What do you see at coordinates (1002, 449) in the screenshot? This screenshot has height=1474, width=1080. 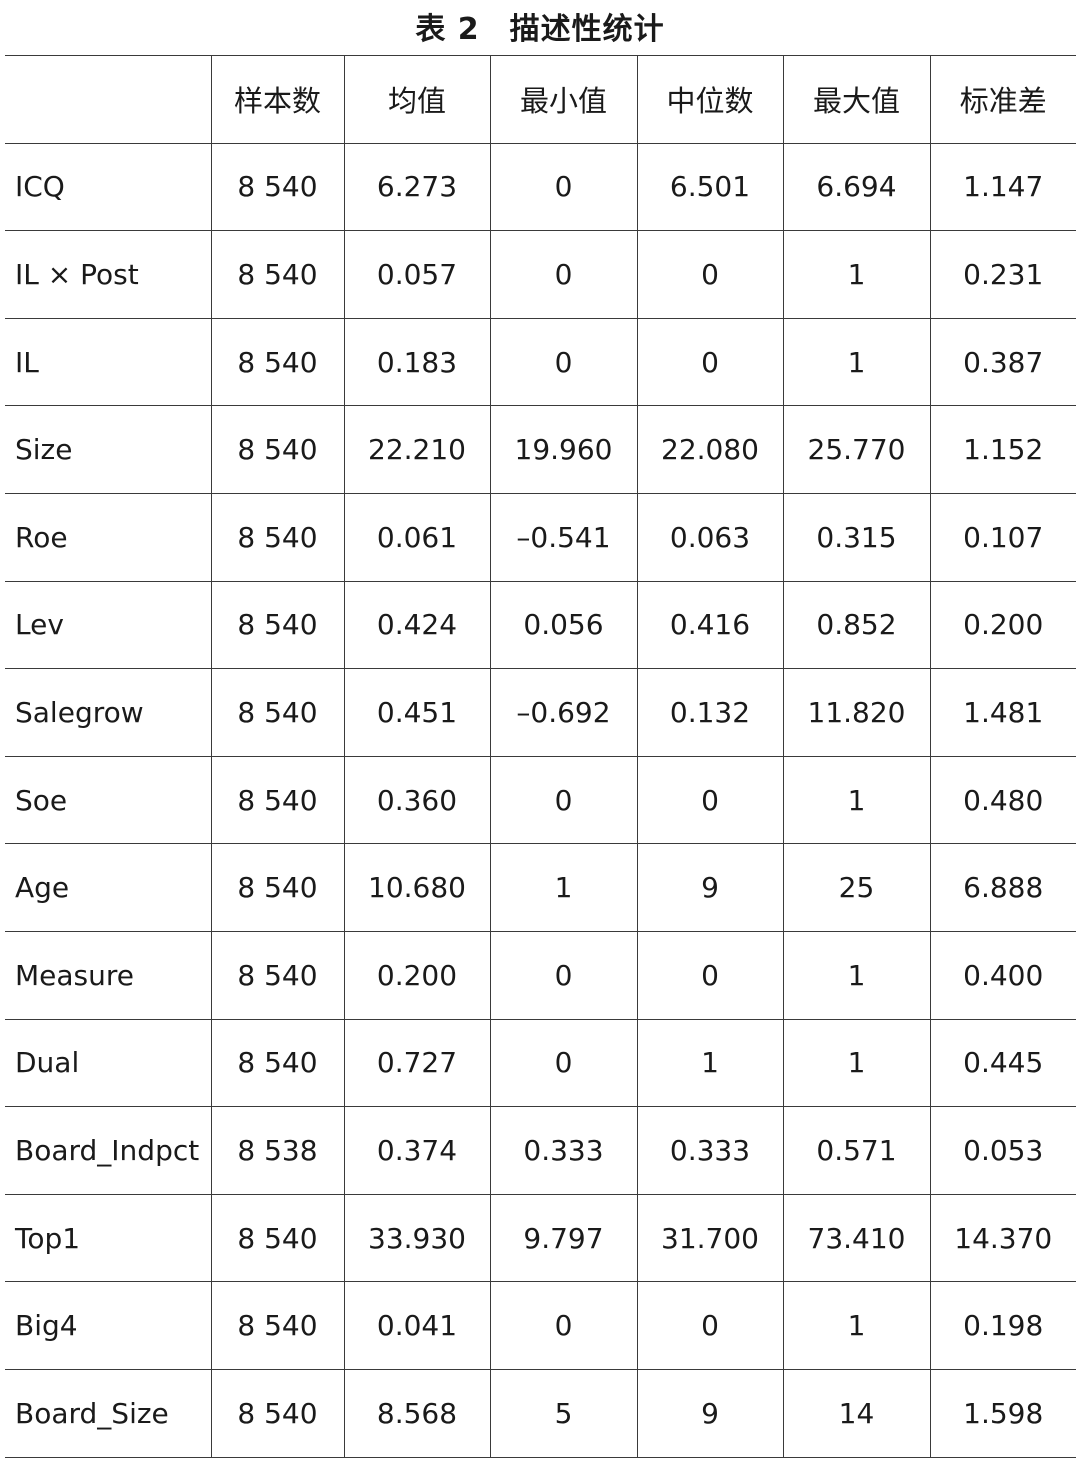 I see `std-cell: 1.152` at bounding box center [1002, 449].